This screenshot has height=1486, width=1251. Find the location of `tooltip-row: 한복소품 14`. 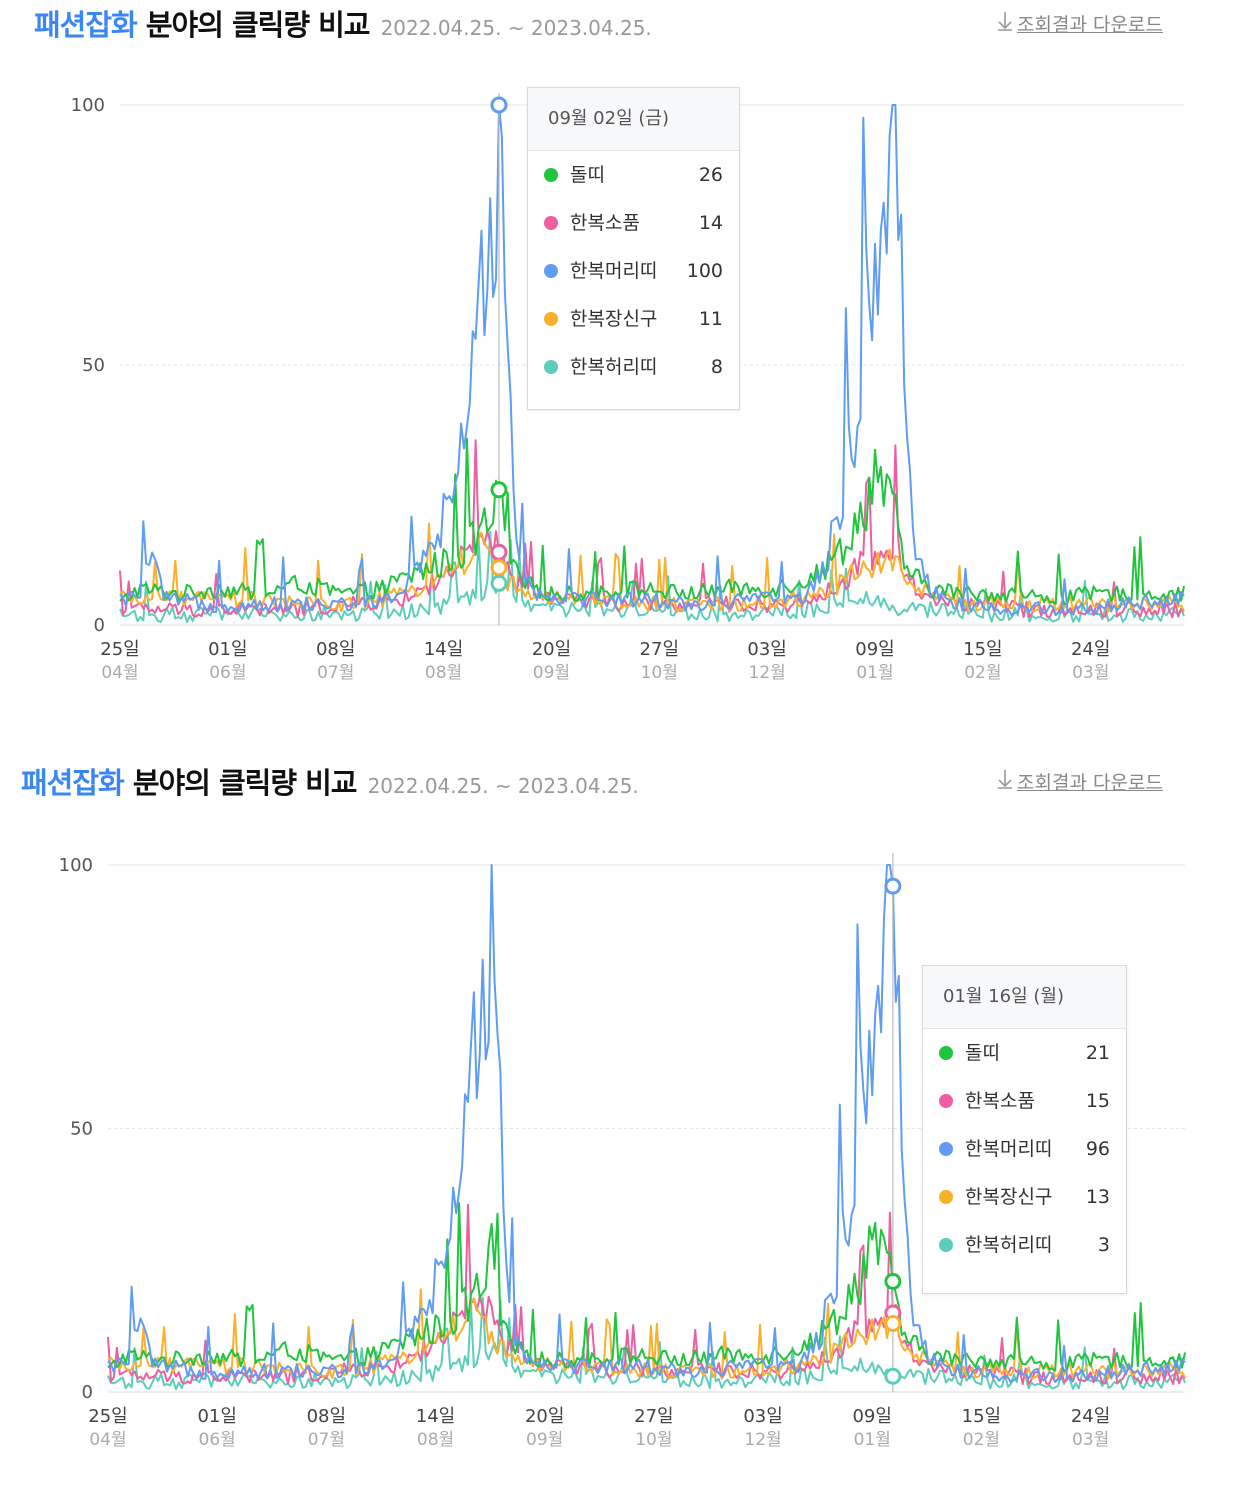

tooltip-row: 한복소품 14 is located at coordinates (633, 223).